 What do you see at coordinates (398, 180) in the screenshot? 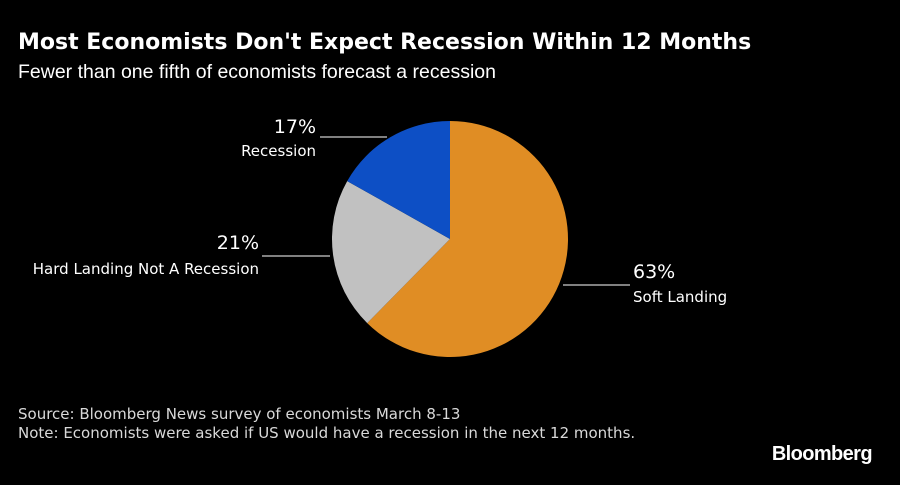
I see `pie-slice-recession` at bounding box center [398, 180].